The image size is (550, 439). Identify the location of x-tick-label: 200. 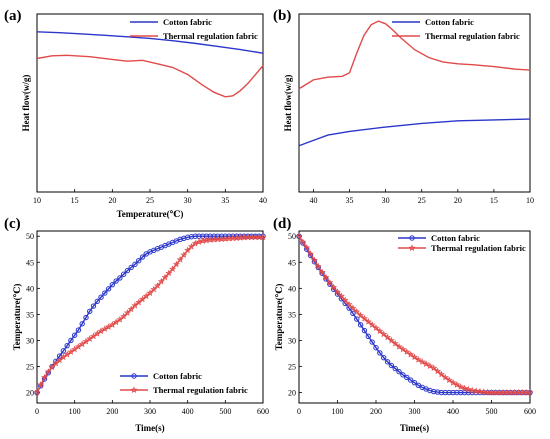
(112, 411).